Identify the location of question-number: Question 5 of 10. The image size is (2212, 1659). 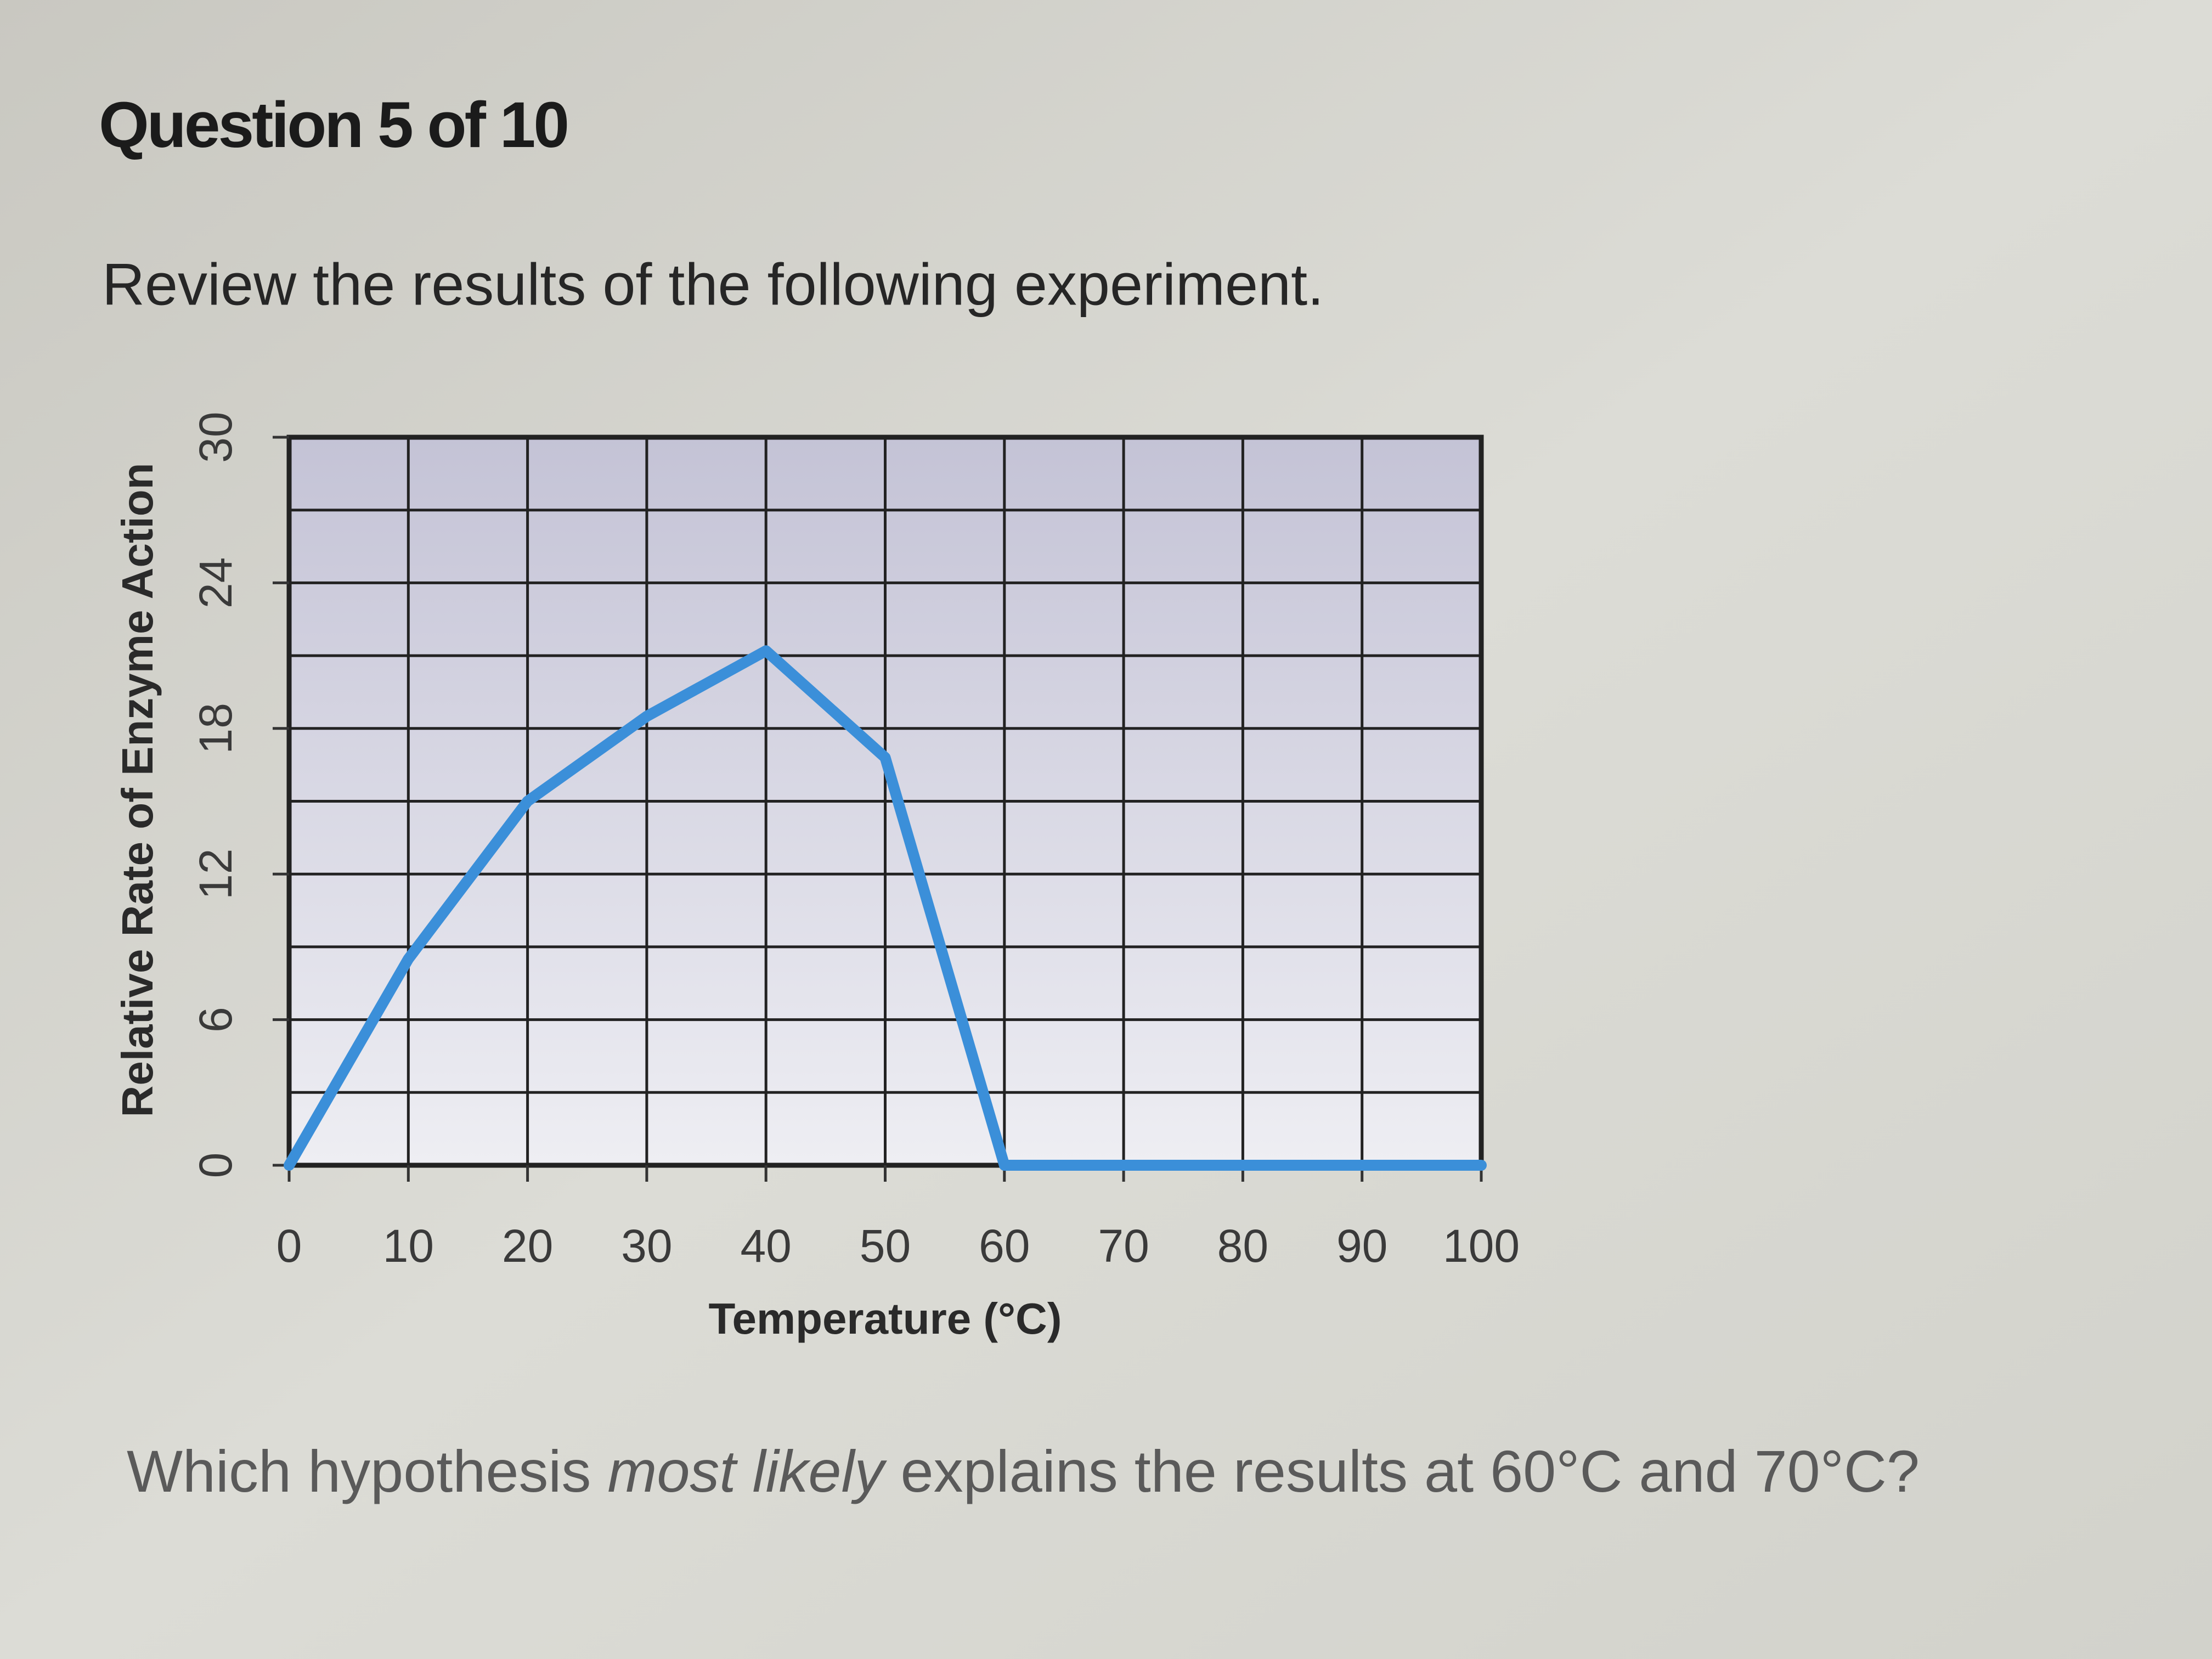
(333, 125).